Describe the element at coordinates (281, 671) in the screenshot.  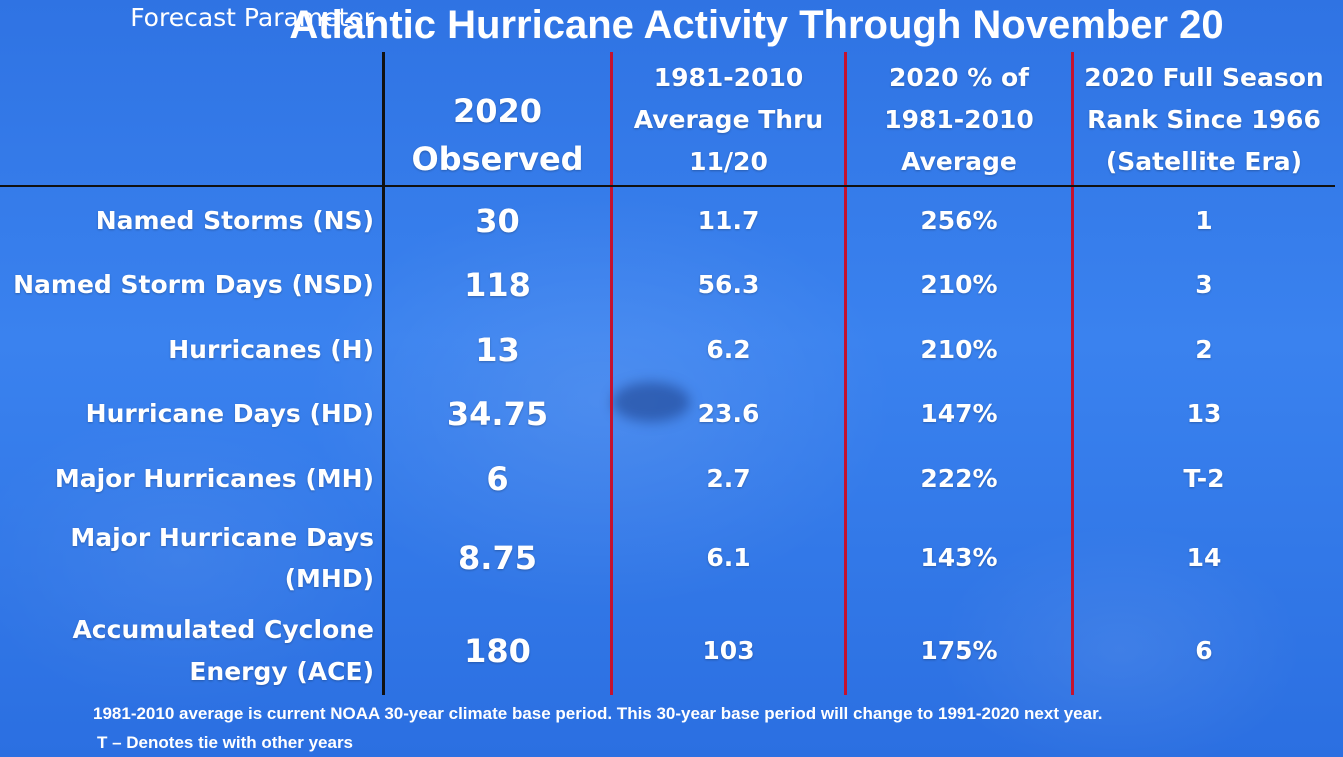
I see `row-7-parameter-line2: Energy (ACE)` at that location.